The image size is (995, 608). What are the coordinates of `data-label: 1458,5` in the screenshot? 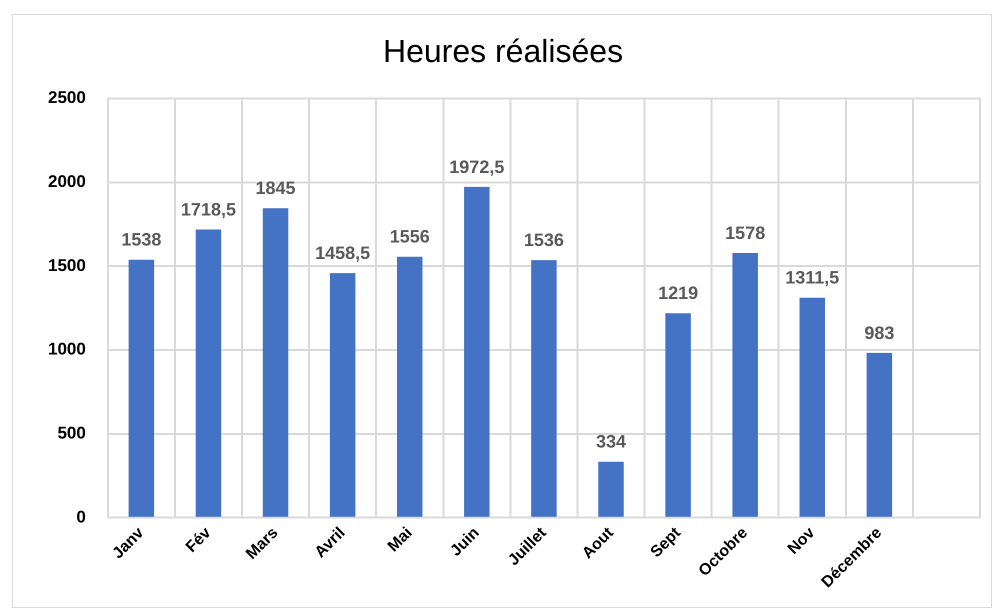 It's located at (342, 253).